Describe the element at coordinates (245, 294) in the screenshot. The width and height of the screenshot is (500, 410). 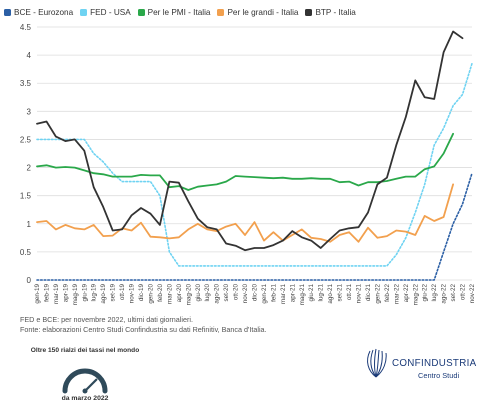
I see `x-tick-label: nov-20` at that location.